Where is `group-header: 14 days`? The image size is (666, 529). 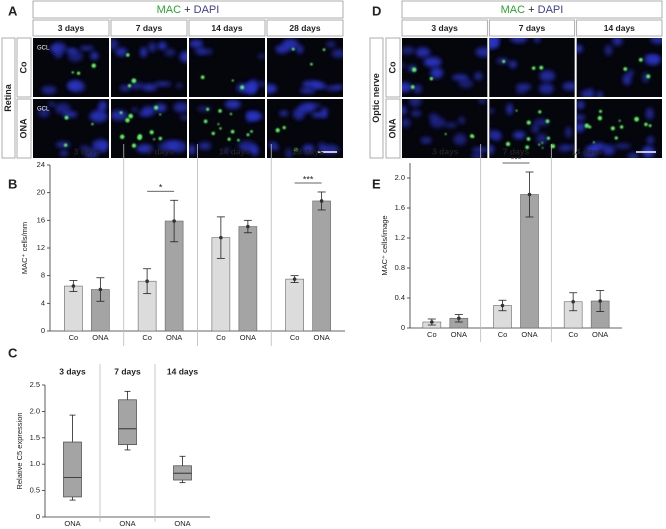
group-header: 14 days is located at coordinates (234, 151).